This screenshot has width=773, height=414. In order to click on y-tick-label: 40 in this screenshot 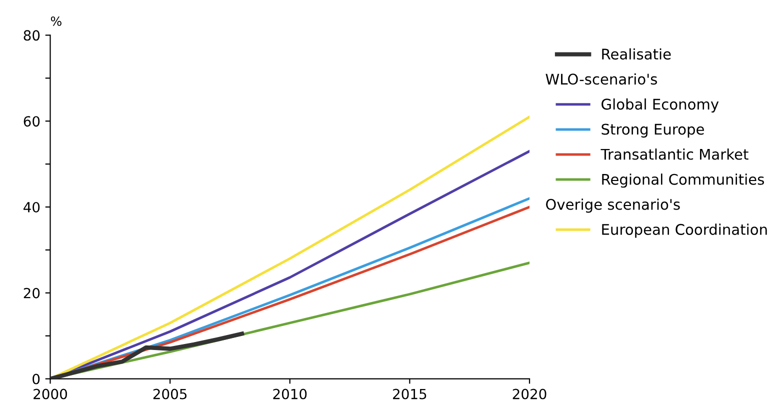, I will do `click(32, 207)`.